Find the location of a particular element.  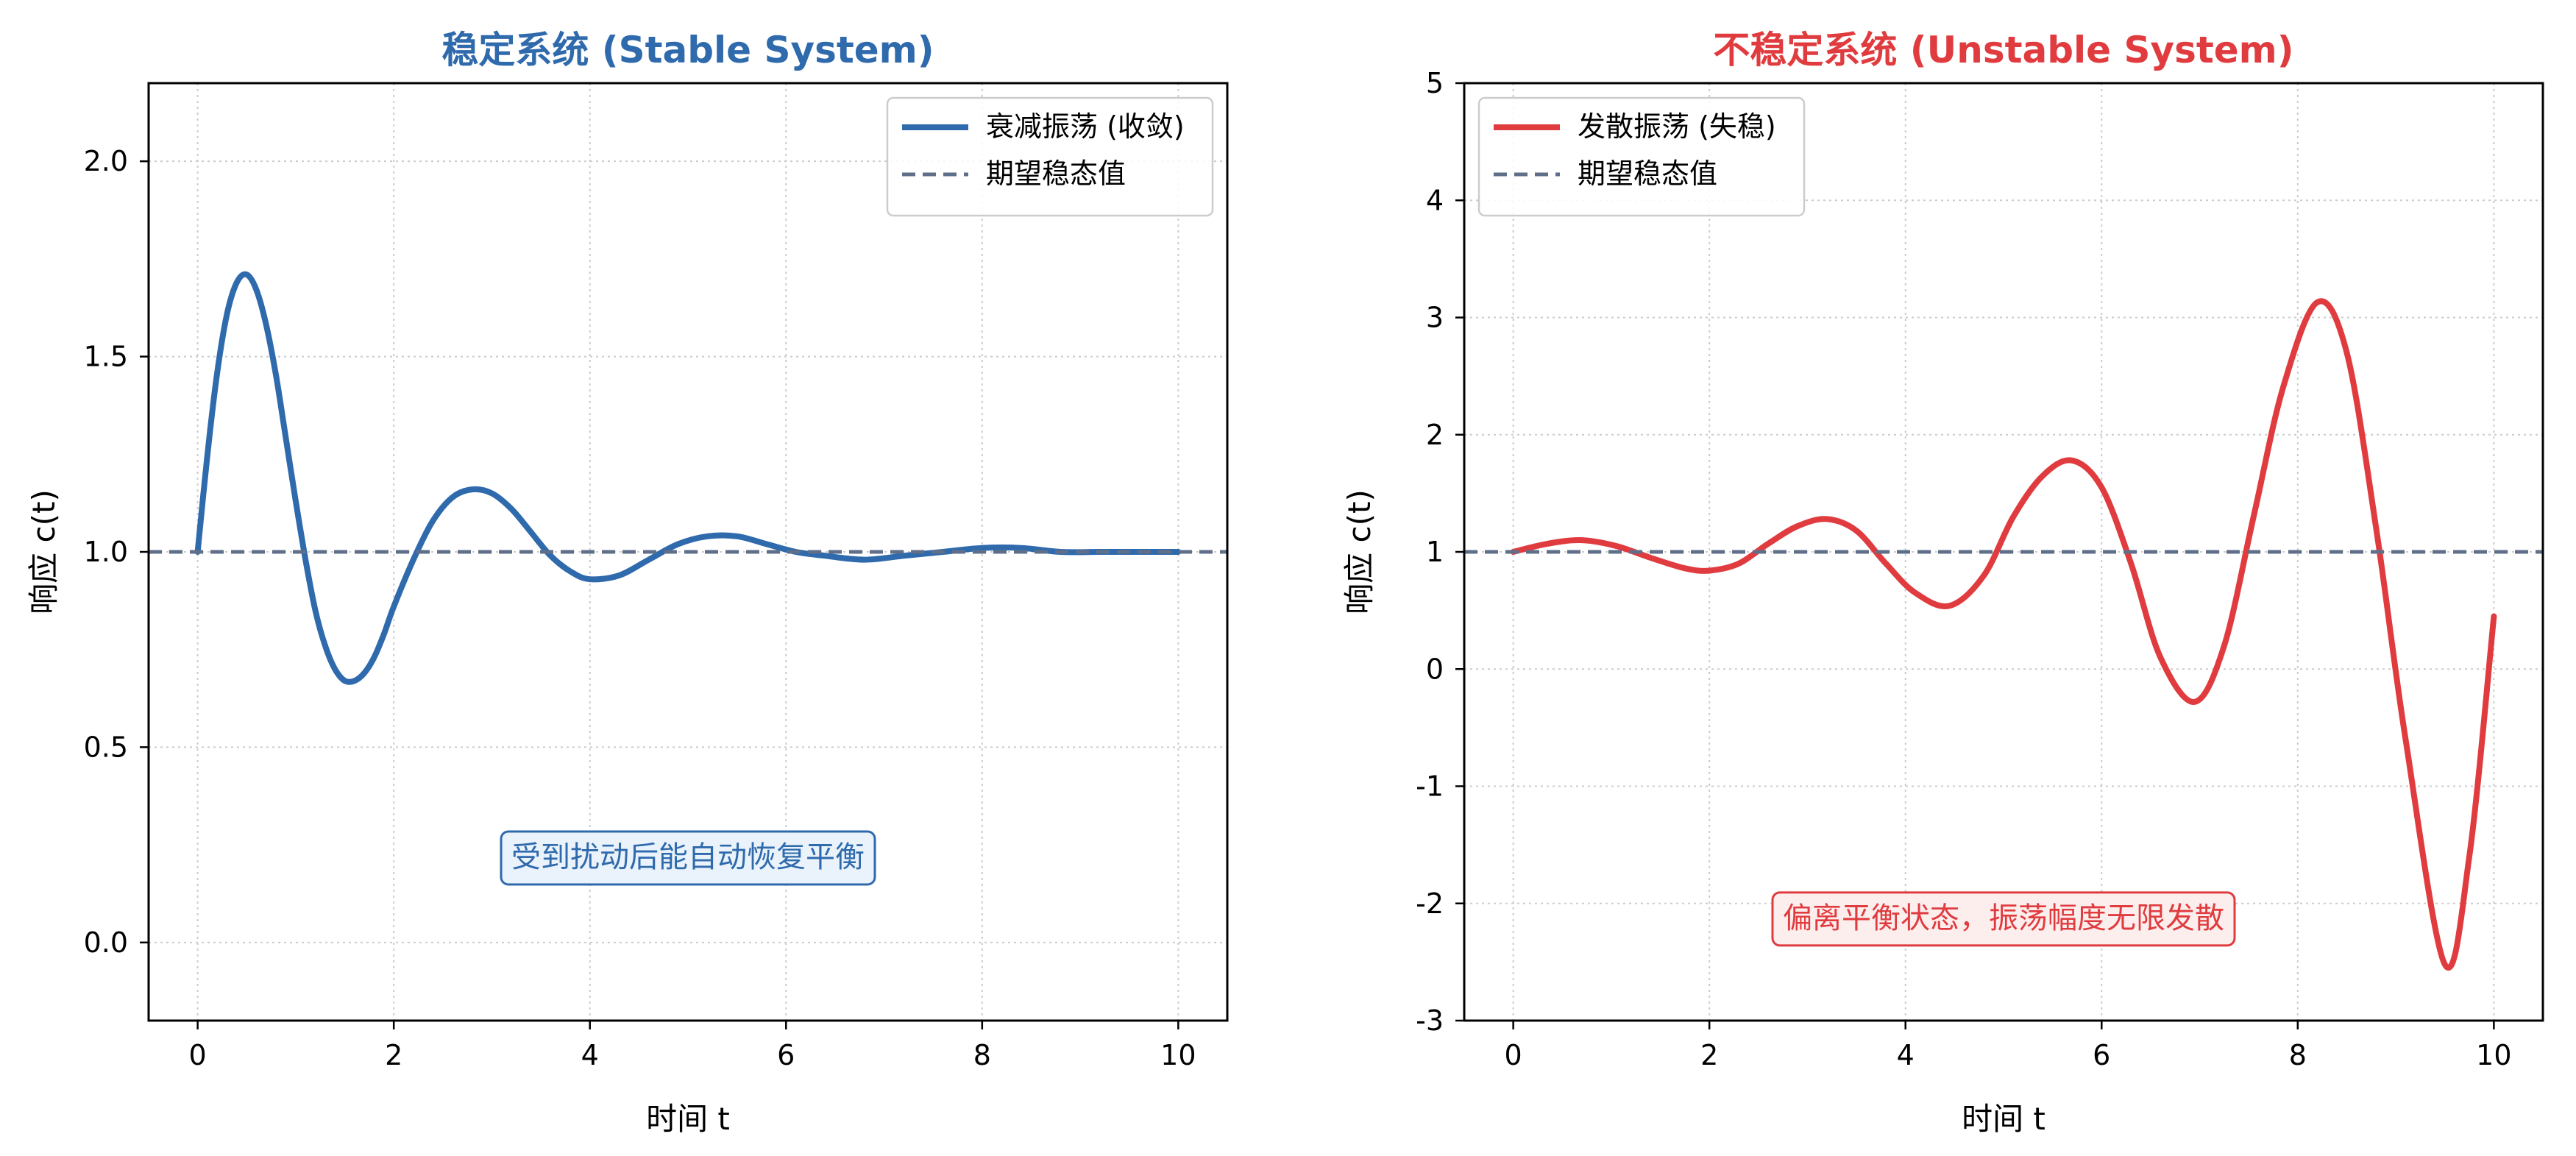

annotation: 受到扰动后能自动恢复平衡 is located at coordinates (688, 858).